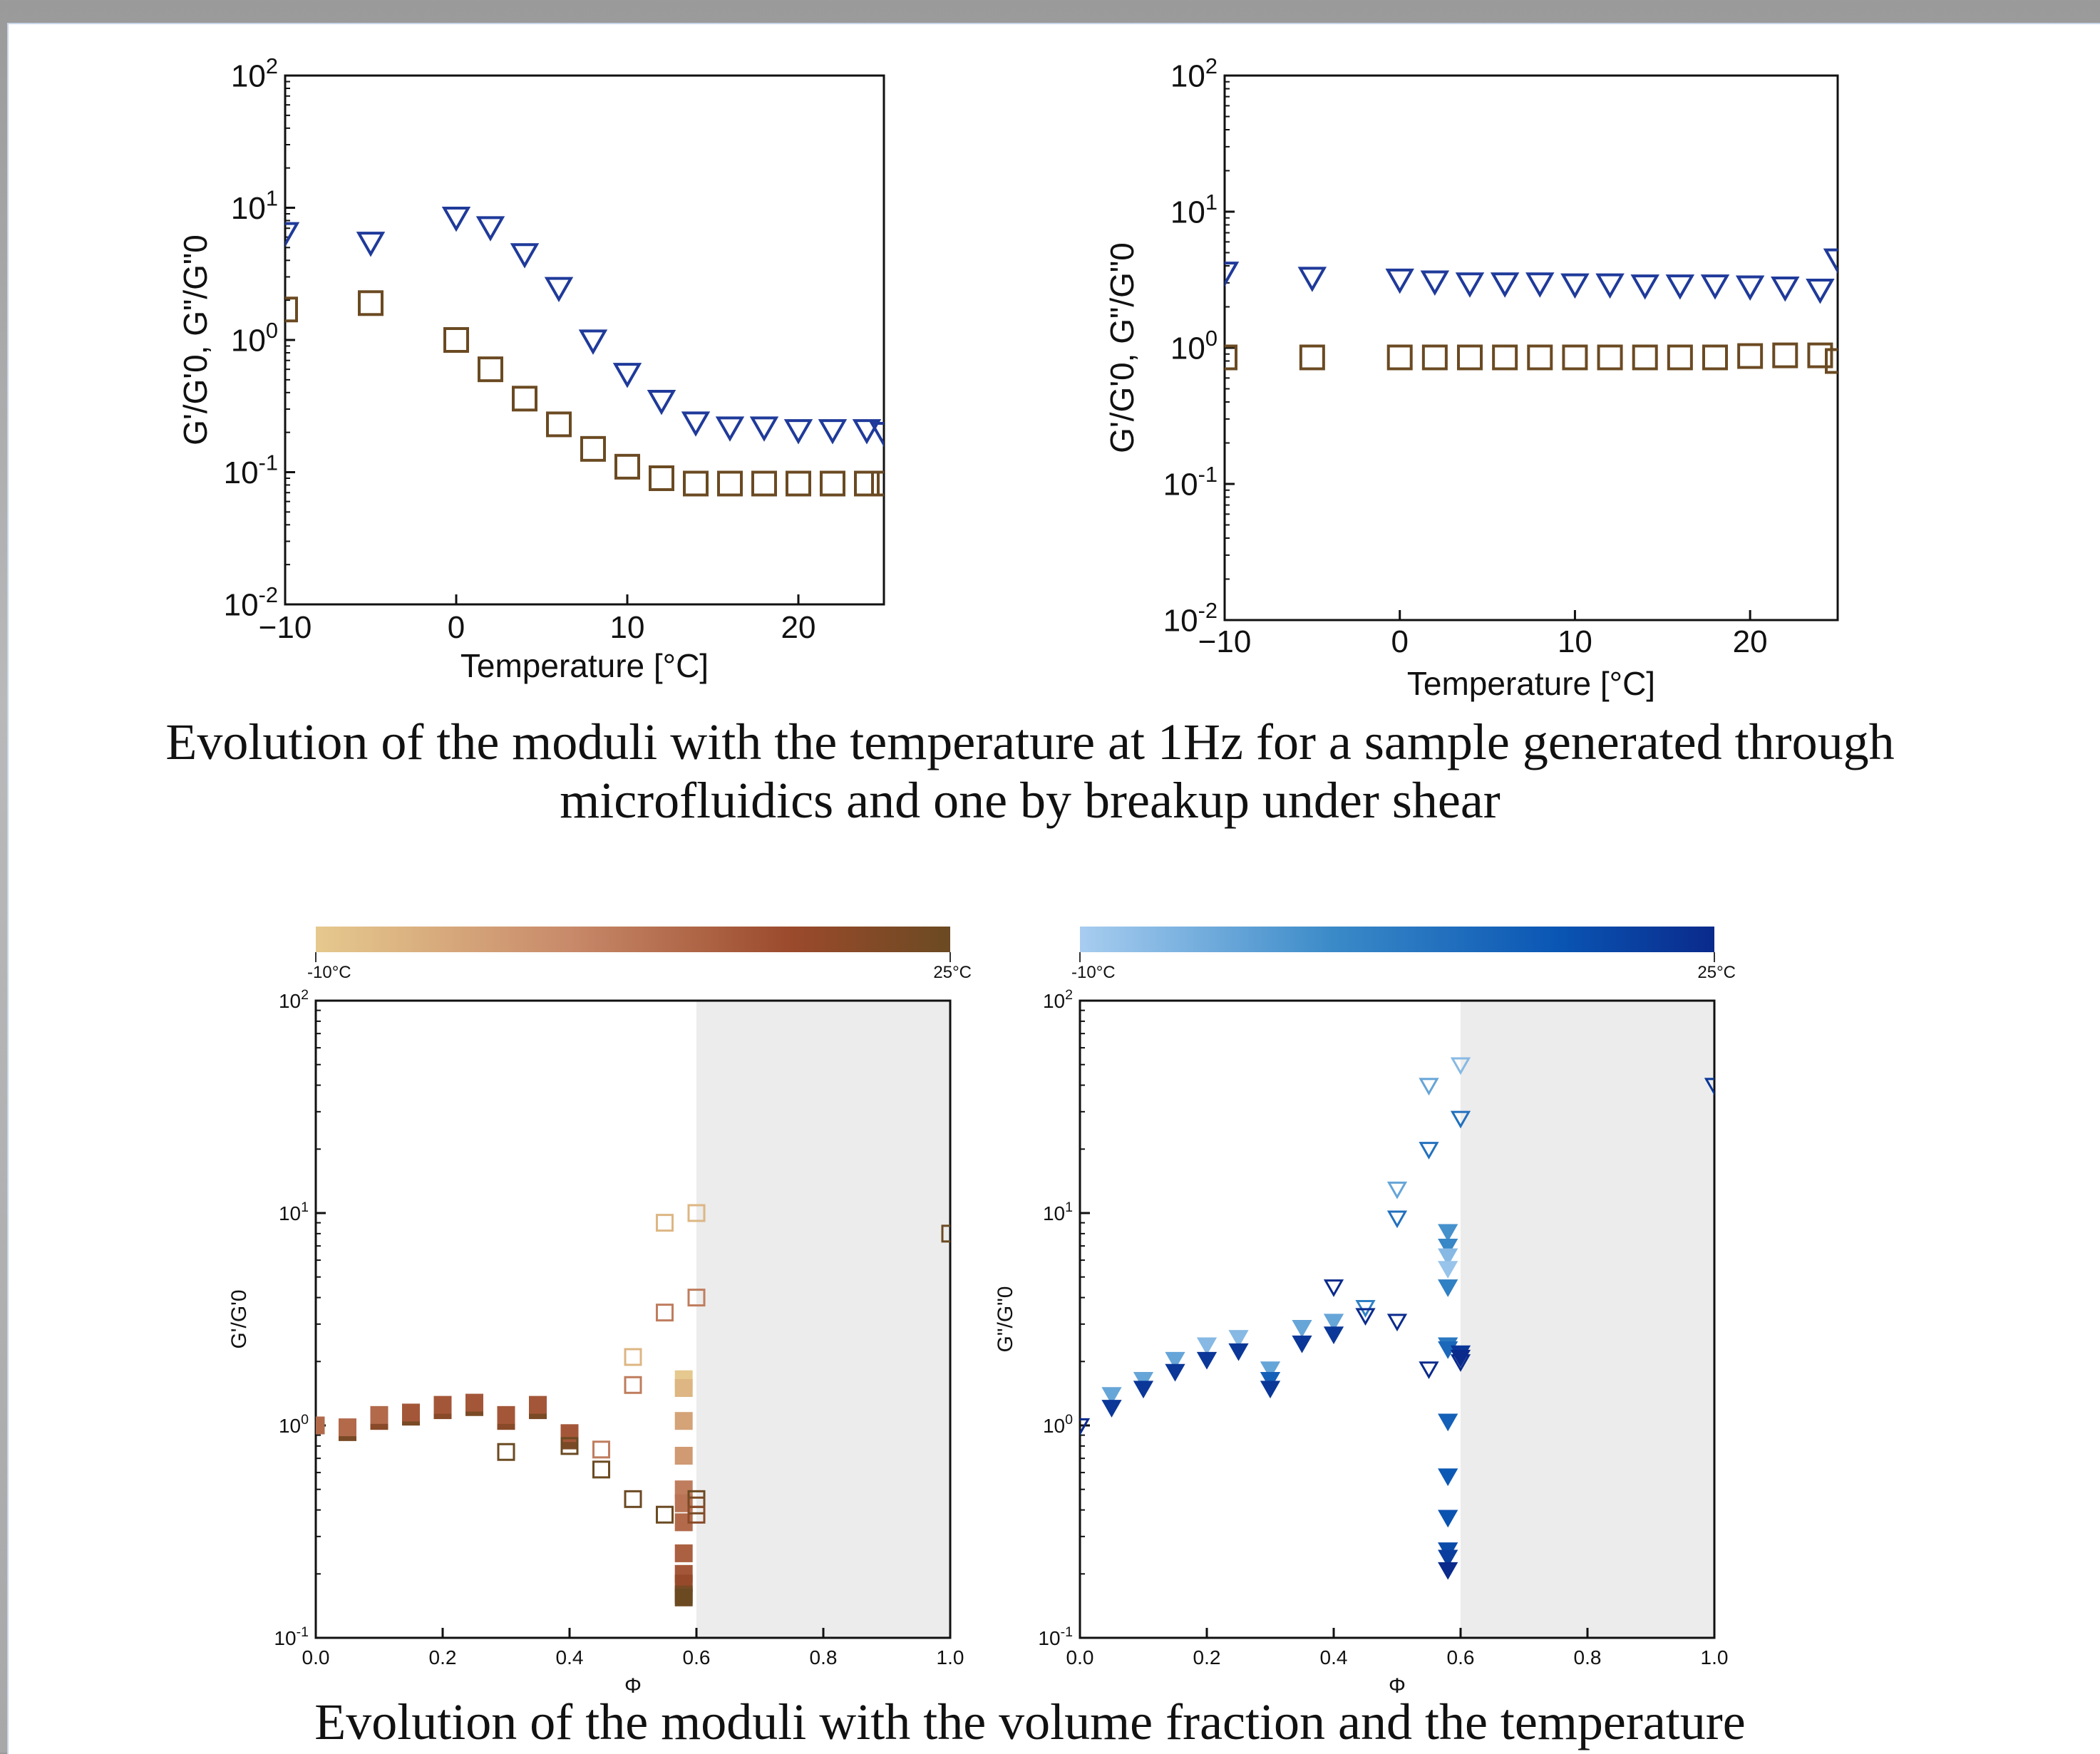  Describe the element at coordinates (823, 1320) in the screenshot. I see `shaded-region` at that location.